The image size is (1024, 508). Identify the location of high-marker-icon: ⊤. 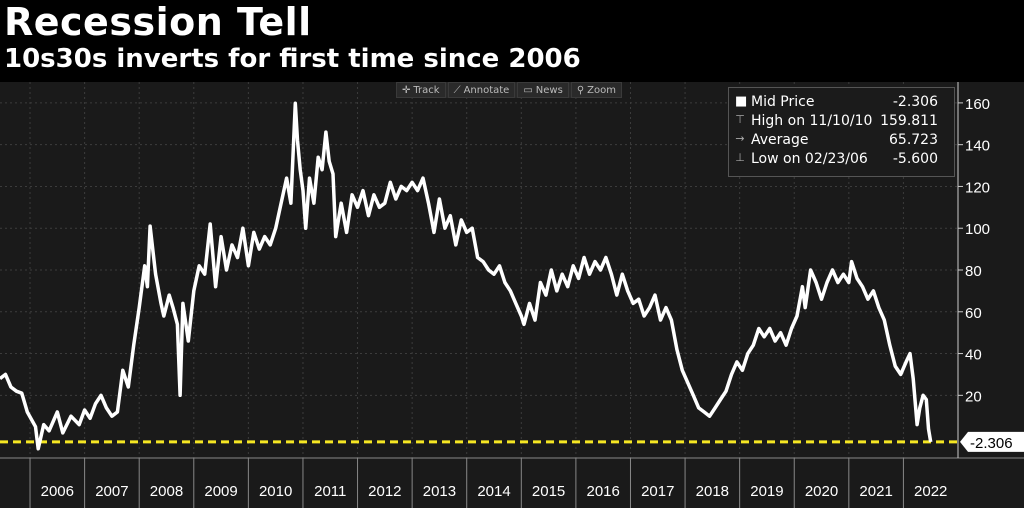
(740, 119).